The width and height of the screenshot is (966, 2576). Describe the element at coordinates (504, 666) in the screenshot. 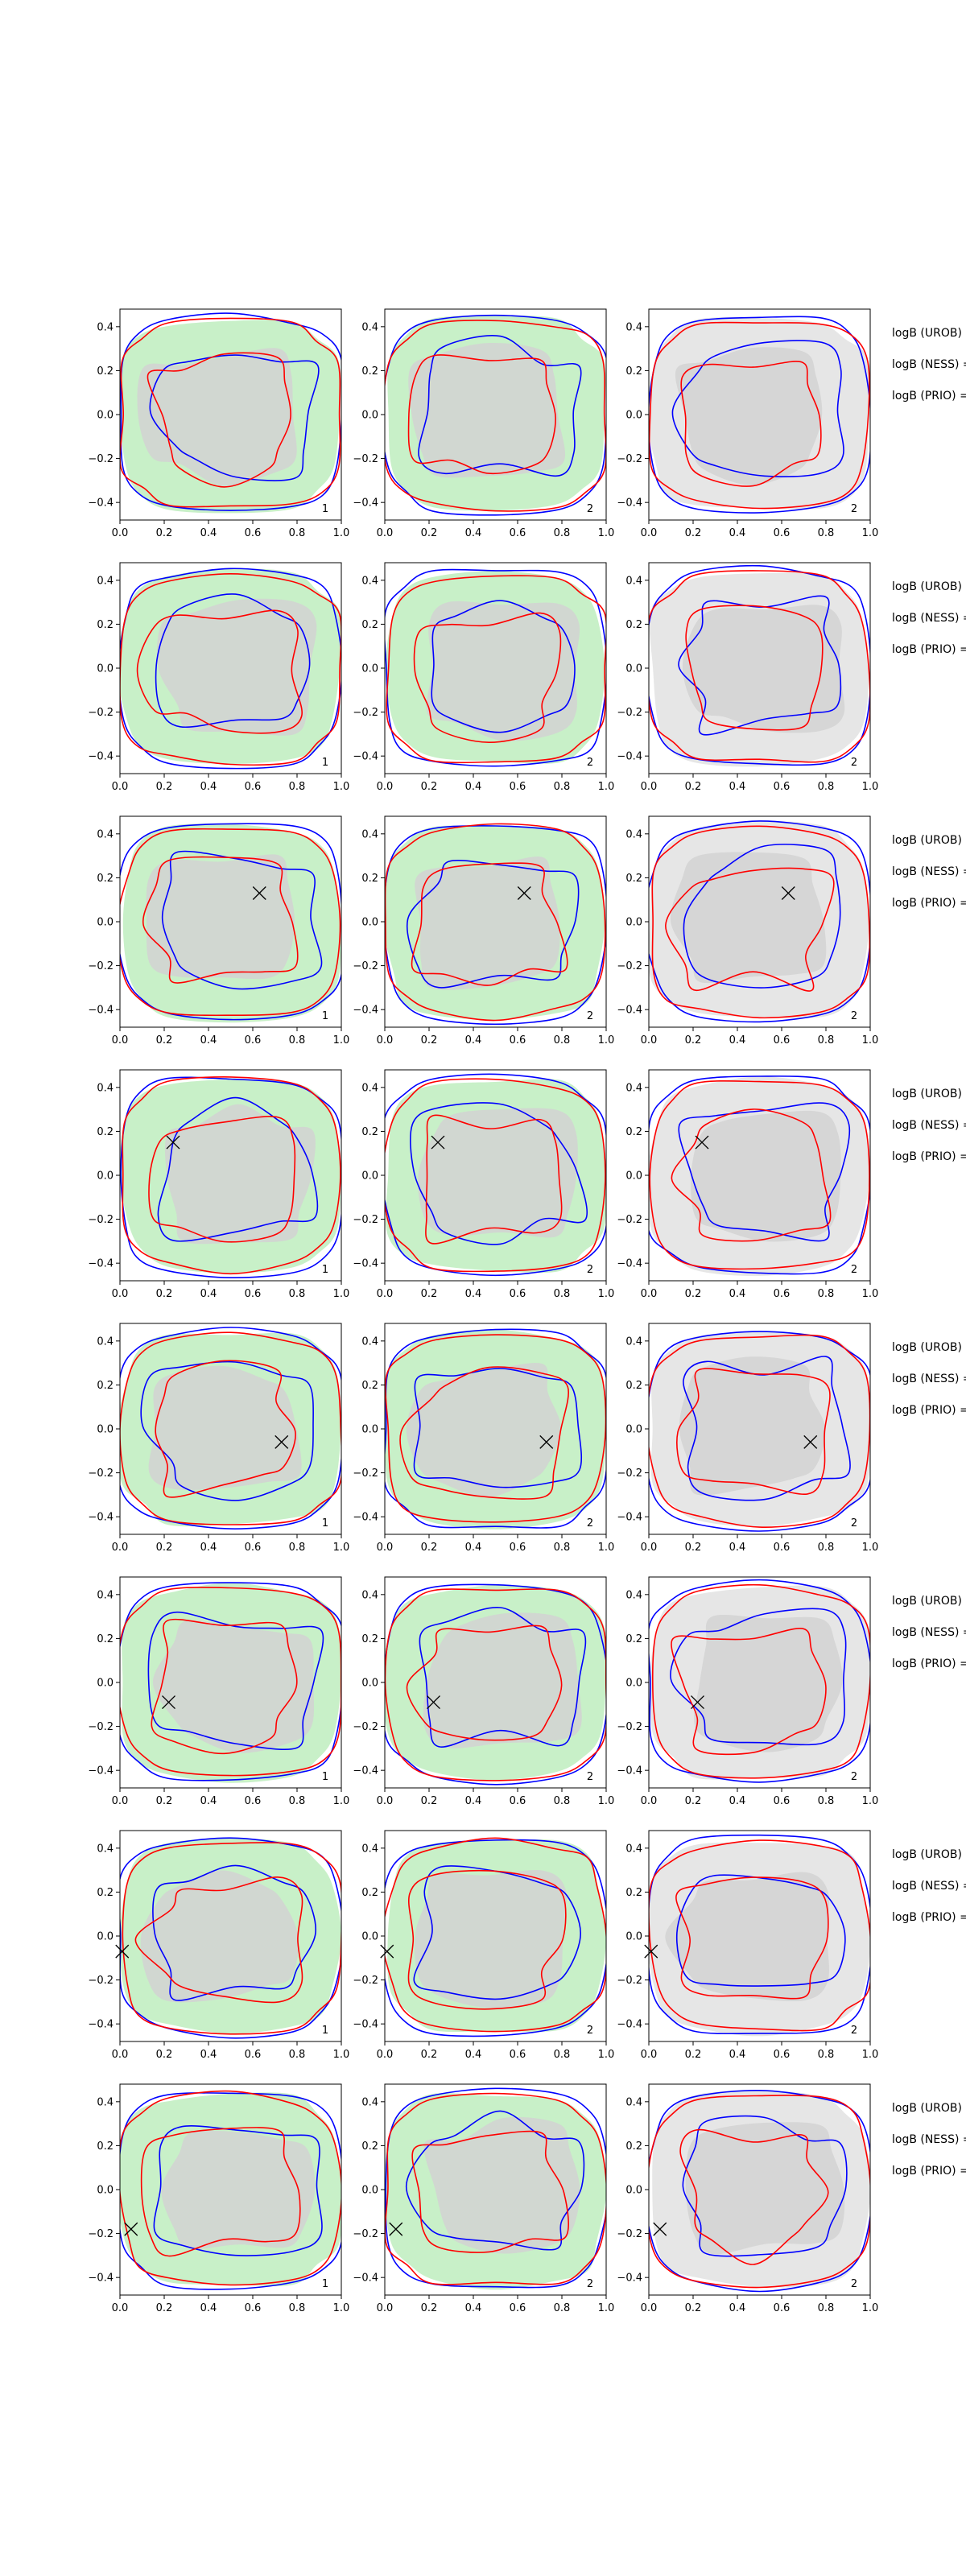

I see `blue-inner-contour` at that location.